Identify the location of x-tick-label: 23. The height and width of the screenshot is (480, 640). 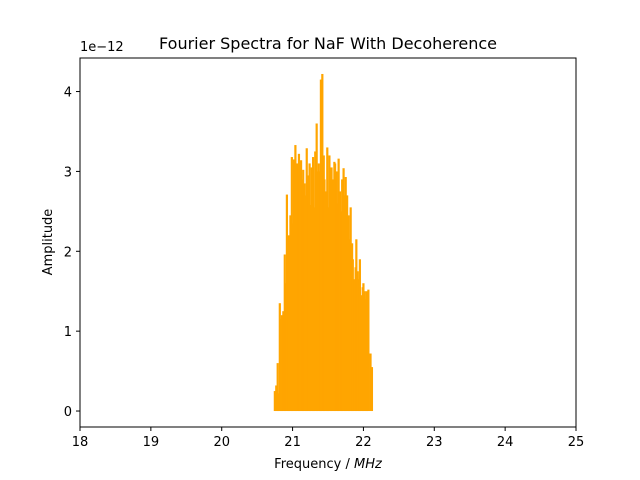
(434, 442).